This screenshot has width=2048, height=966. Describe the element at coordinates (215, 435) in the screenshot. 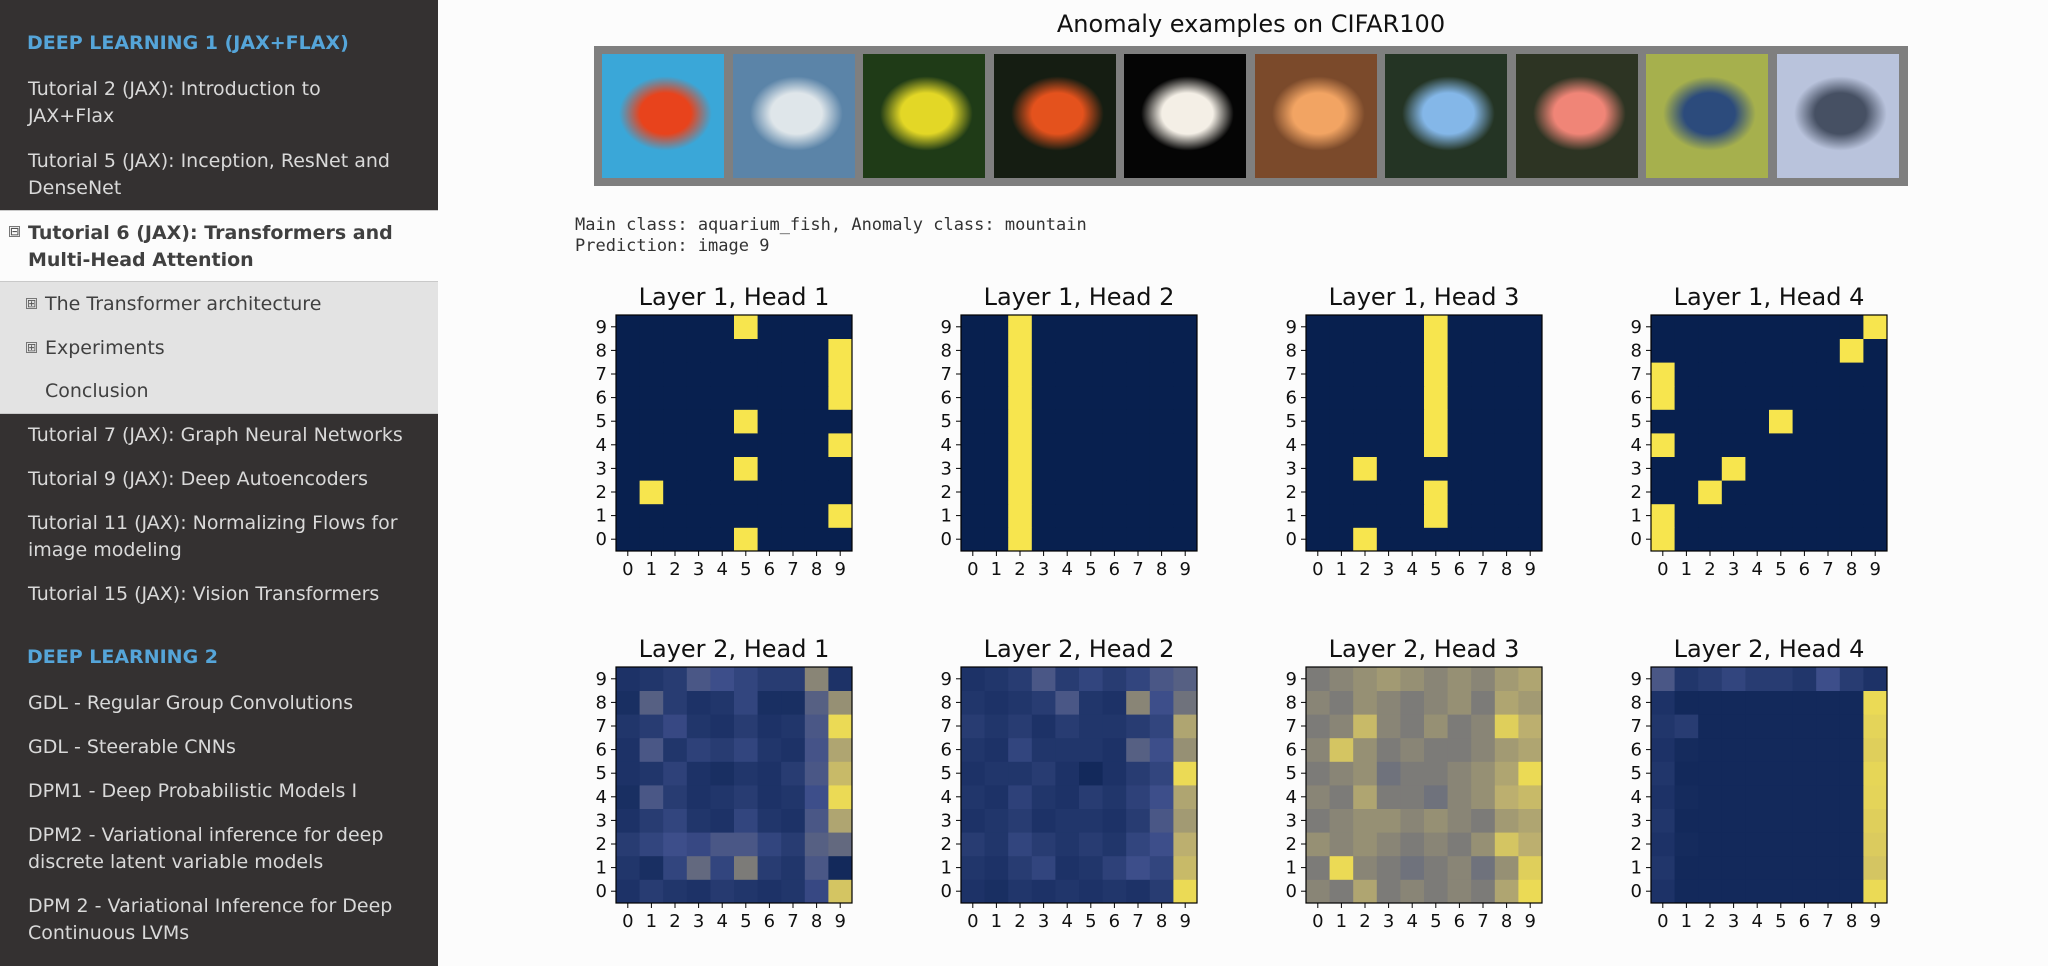

I see `nav-item-tutorial-7: Tutorial 7 (JAX): Graph Neural Networks` at that location.